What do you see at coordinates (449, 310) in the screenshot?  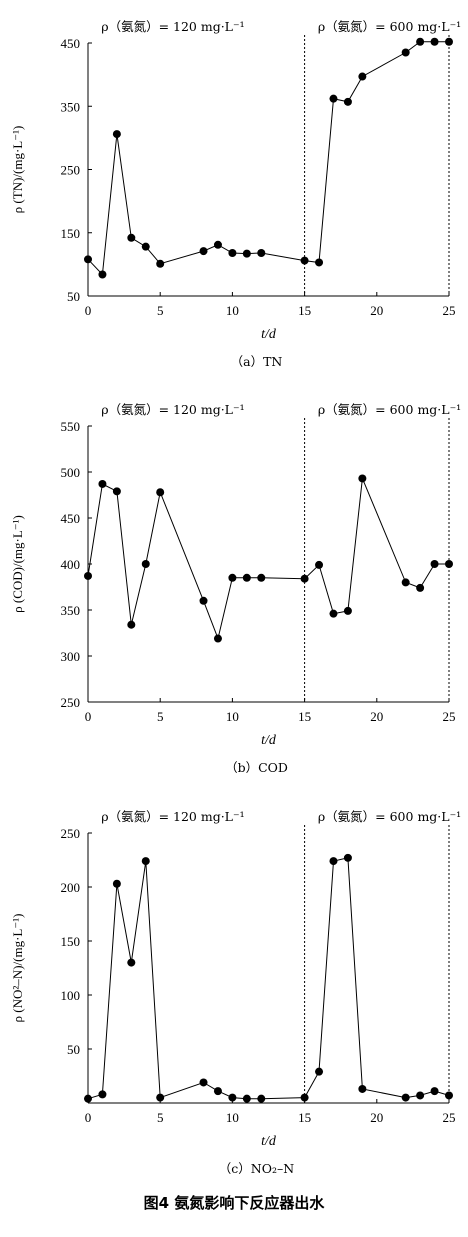 I see `panel-a-x-tick-label: 25` at bounding box center [449, 310].